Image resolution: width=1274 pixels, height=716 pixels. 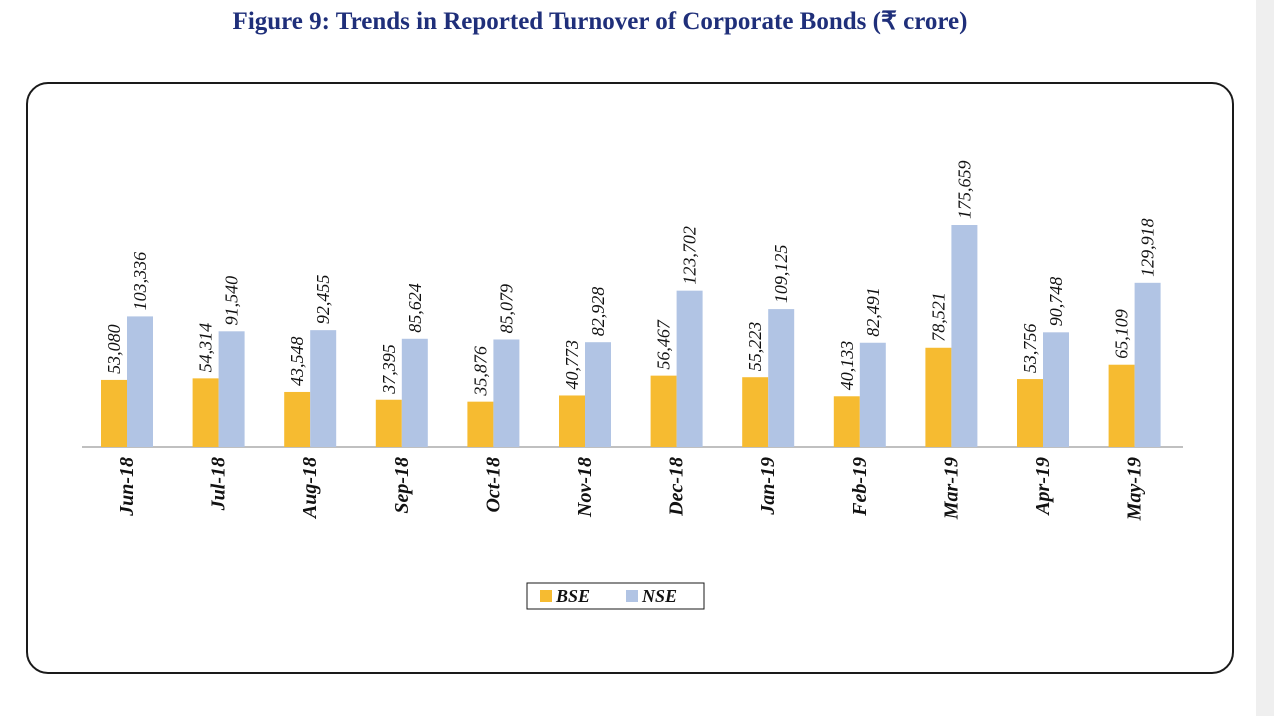 I want to click on bse-data-label-oct-18: 35,876, so click(x=480, y=371).